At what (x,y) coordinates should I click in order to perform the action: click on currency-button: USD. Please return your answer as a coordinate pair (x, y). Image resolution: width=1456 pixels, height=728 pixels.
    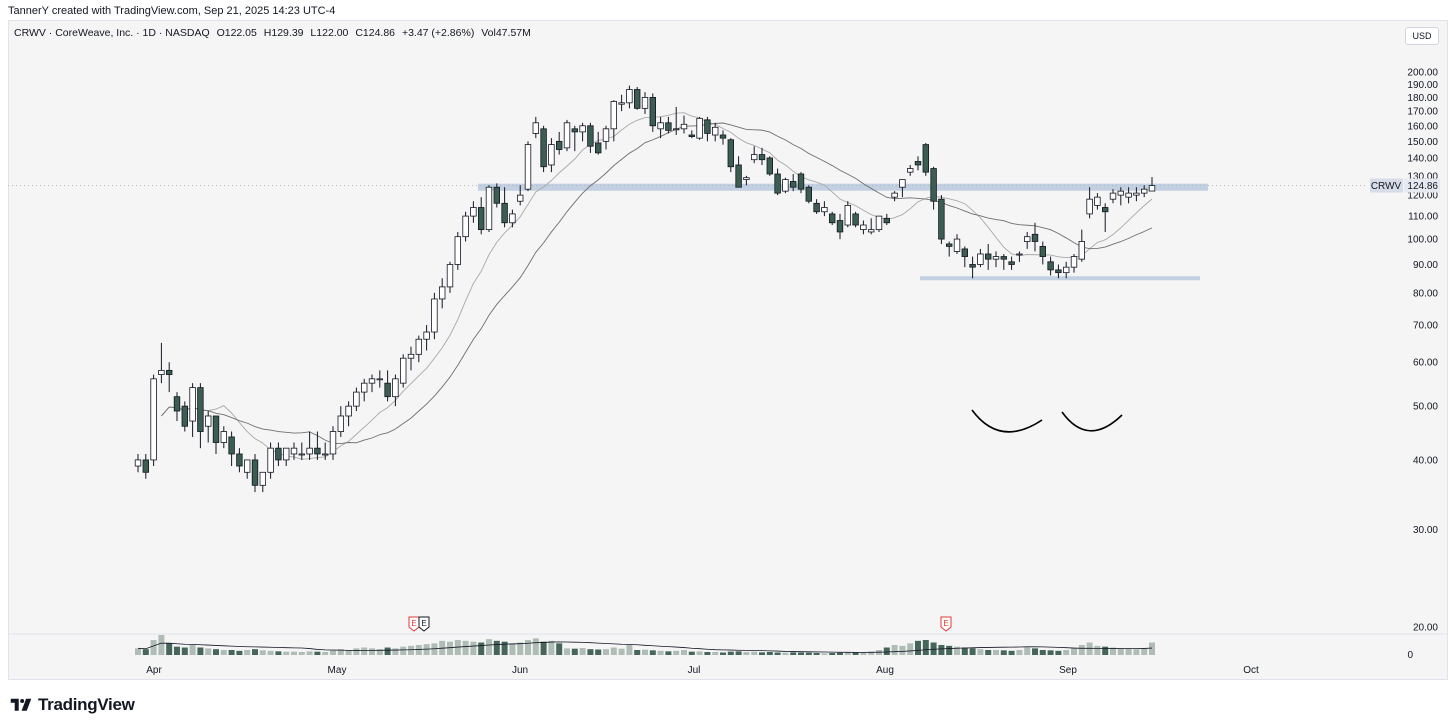
    Looking at the image, I should click on (1422, 36).